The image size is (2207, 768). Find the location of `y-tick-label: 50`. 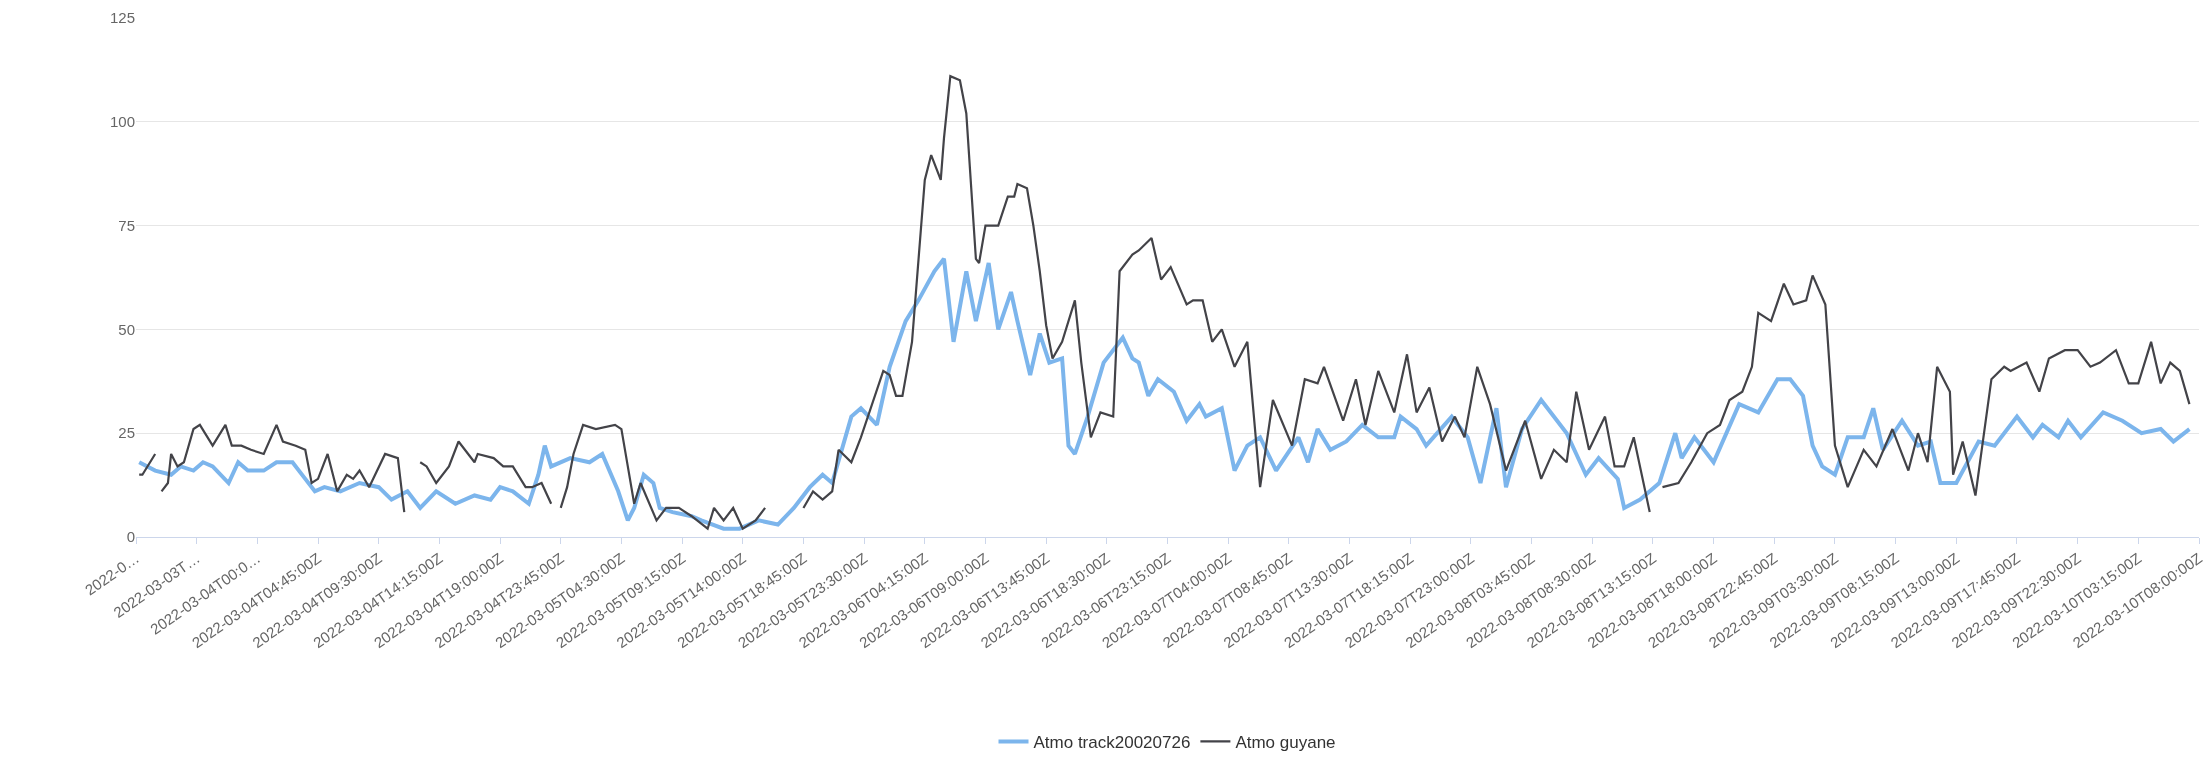

y-tick-label: 50 is located at coordinates (126, 329).